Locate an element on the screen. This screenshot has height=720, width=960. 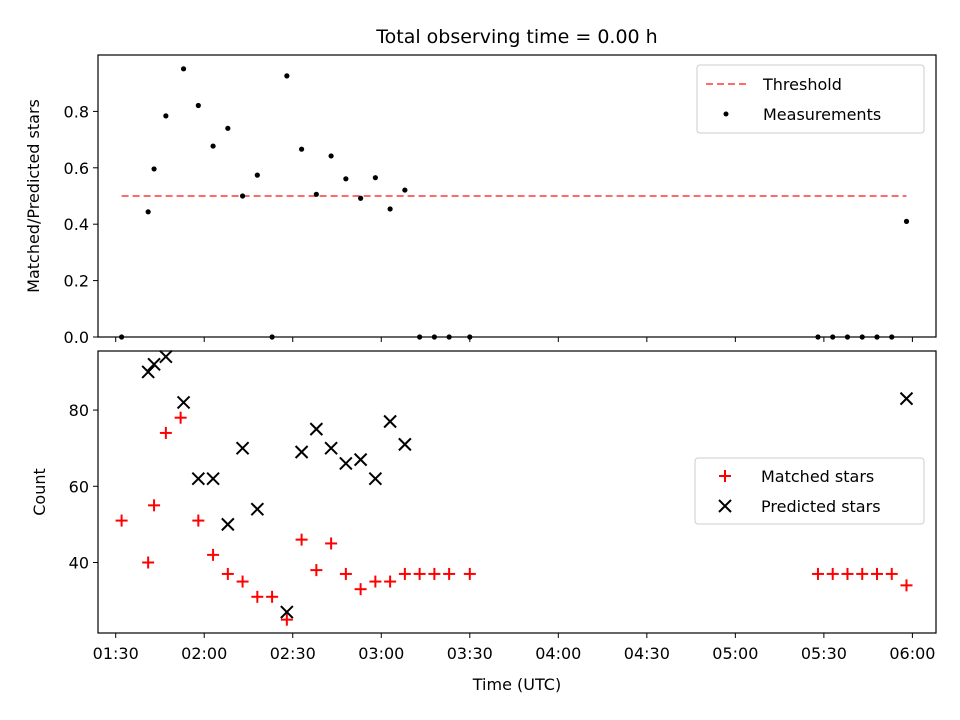
bottom-legend-box is located at coordinates (809, 491).